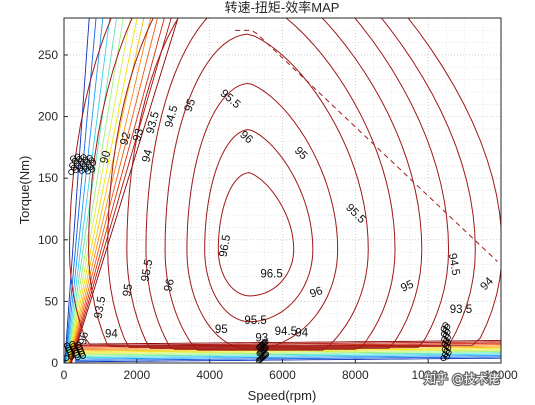 The image size is (535, 405). Describe the element at coordinates (48, 55) in the screenshot. I see `y-tick-label: 250` at that location.